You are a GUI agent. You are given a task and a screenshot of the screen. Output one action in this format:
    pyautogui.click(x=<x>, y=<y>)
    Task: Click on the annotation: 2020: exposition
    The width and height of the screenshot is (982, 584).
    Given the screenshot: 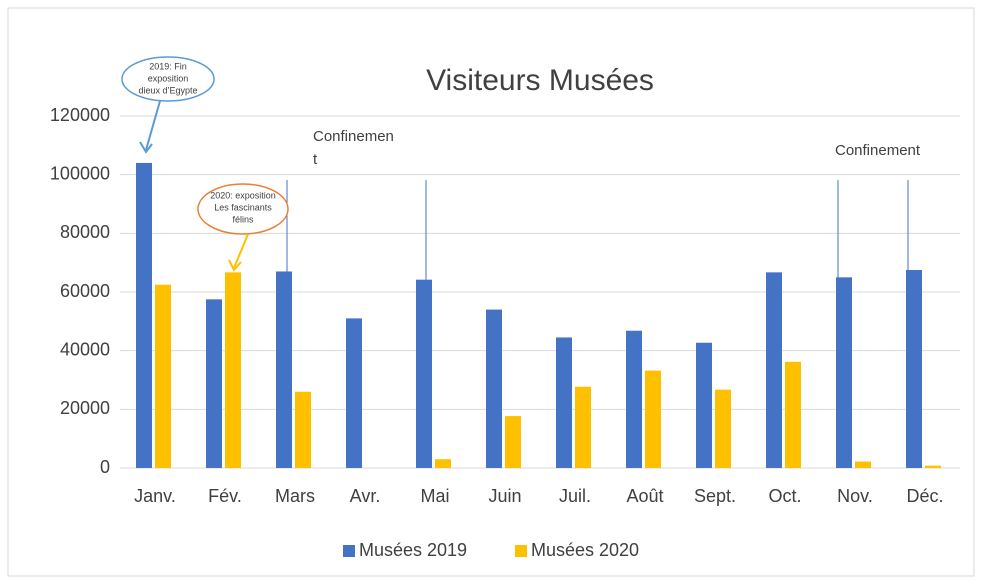 What is the action you would take?
    pyautogui.click(x=243, y=195)
    